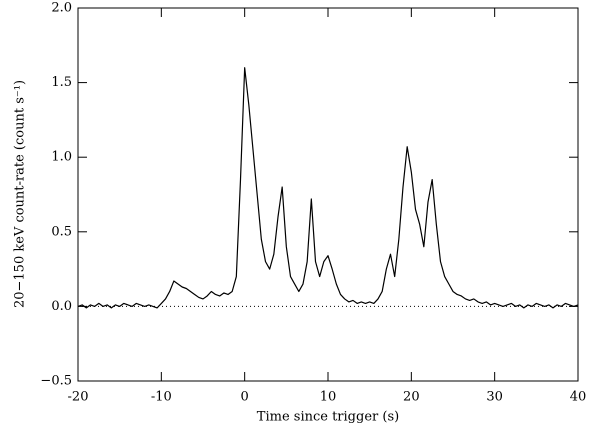 Image resolution: width=608 pixels, height=430 pixels. Describe the element at coordinates (61, 306) in the screenshot. I see `y-tick-label: 0.0` at that location.